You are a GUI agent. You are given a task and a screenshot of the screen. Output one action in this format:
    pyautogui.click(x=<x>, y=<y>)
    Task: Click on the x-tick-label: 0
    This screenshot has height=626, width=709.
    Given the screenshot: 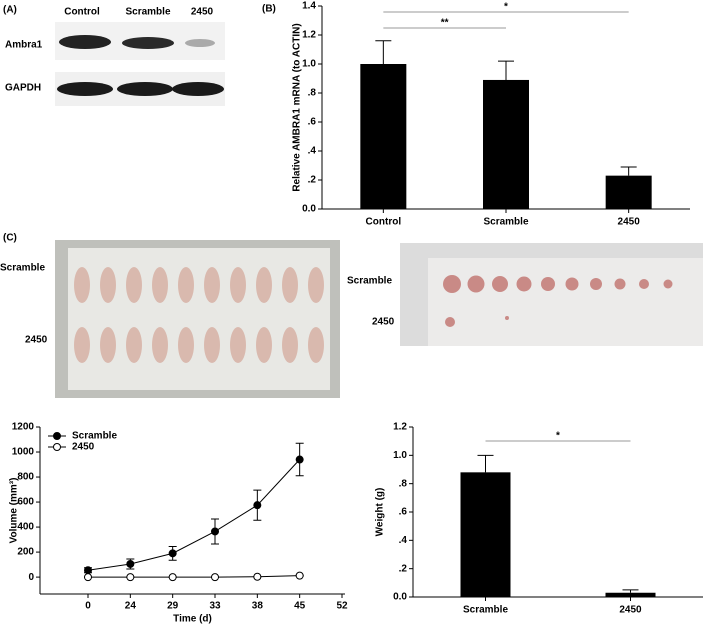 What is the action you would take?
    pyautogui.click(x=88, y=606)
    